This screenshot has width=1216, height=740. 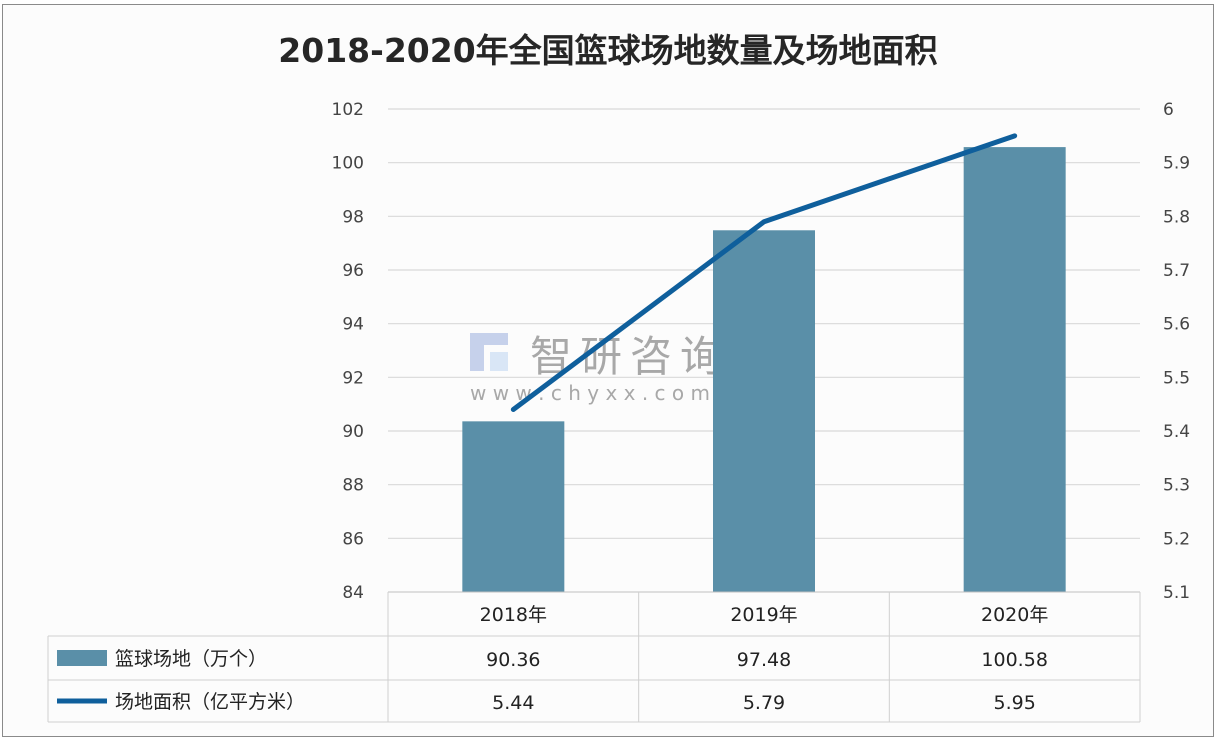 I want to click on left-axis-tick: 84, so click(x=353, y=593).